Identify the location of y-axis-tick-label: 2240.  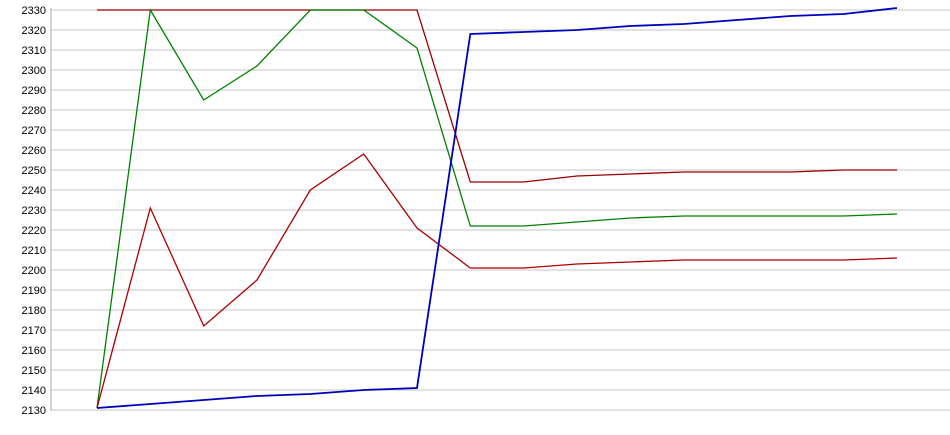
(34, 191).